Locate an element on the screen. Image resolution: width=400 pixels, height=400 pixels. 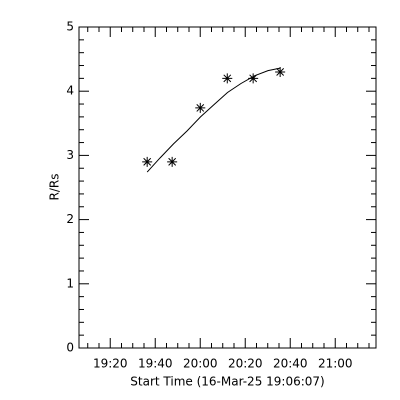
fit-line is located at coordinates (213, 120).